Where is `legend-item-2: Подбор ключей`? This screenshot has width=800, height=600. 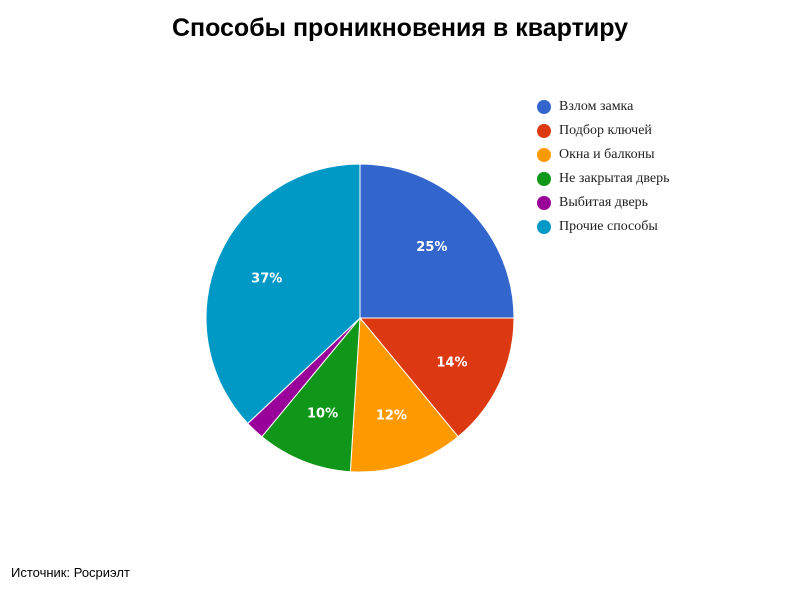
legend-item-2: Подбор ключей is located at coordinates (603, 131).